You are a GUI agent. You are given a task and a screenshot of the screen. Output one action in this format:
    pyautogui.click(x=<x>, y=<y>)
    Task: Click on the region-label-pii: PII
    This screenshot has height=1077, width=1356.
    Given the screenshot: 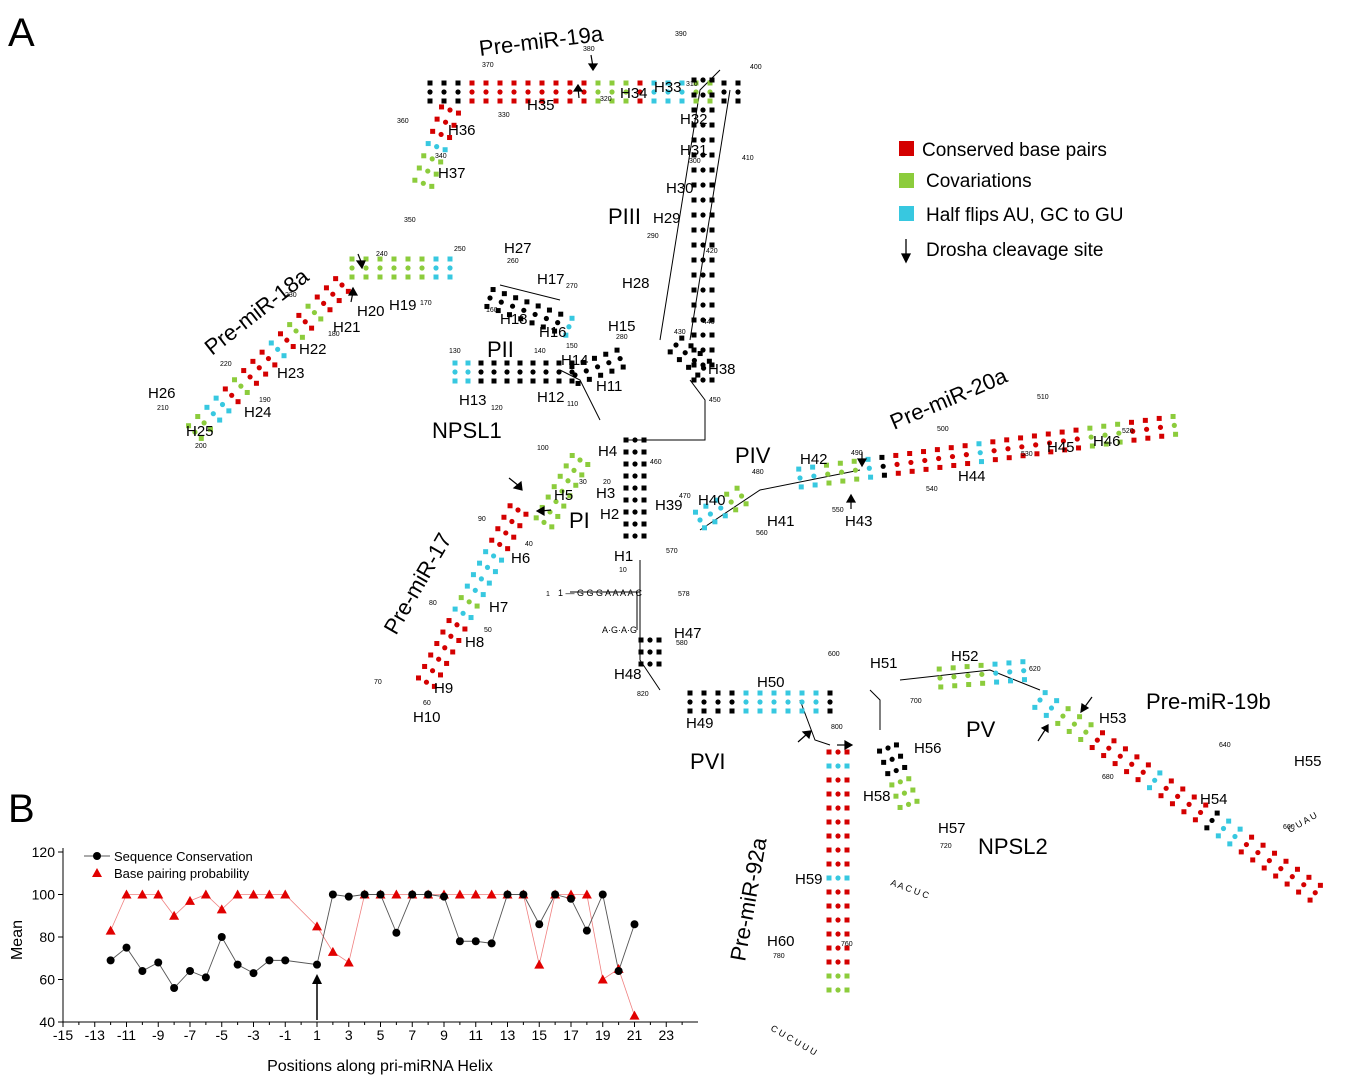 What is the action you would take?
    pyautogui.click(x=500, y=349)
    